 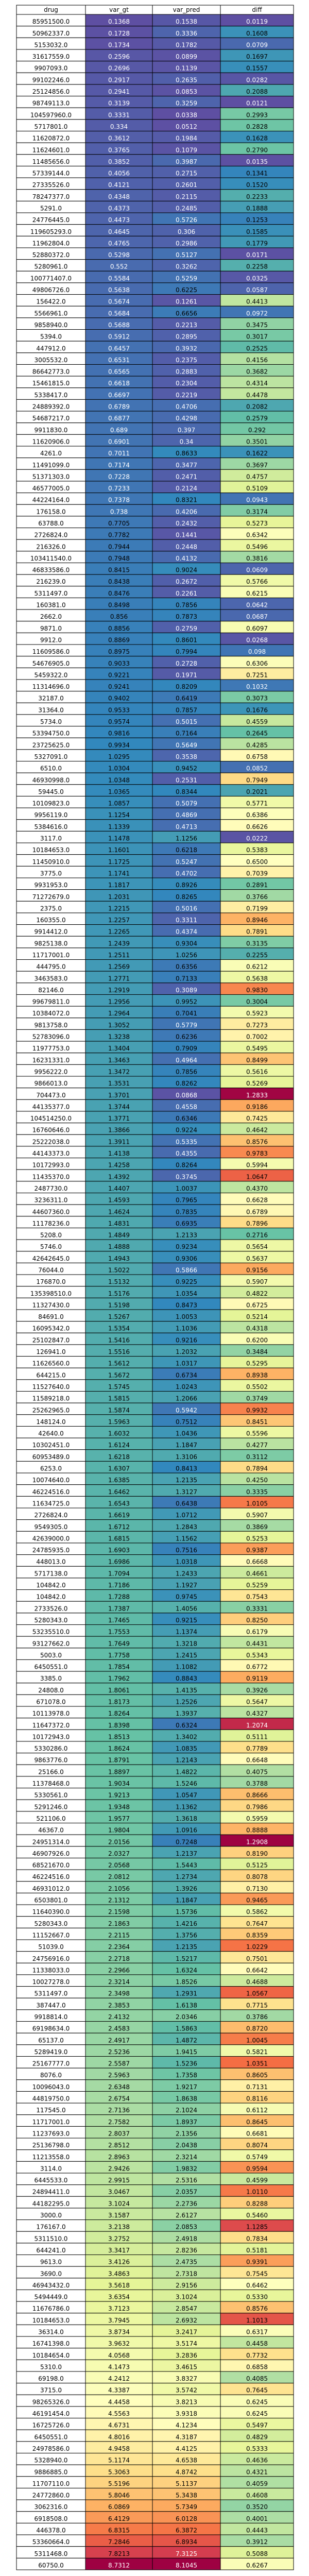 What do you see at coordinates (257, 1037) in the screenshot?
I see `cell-diff-text: 0.7002` at bounding box center [257, 1037].